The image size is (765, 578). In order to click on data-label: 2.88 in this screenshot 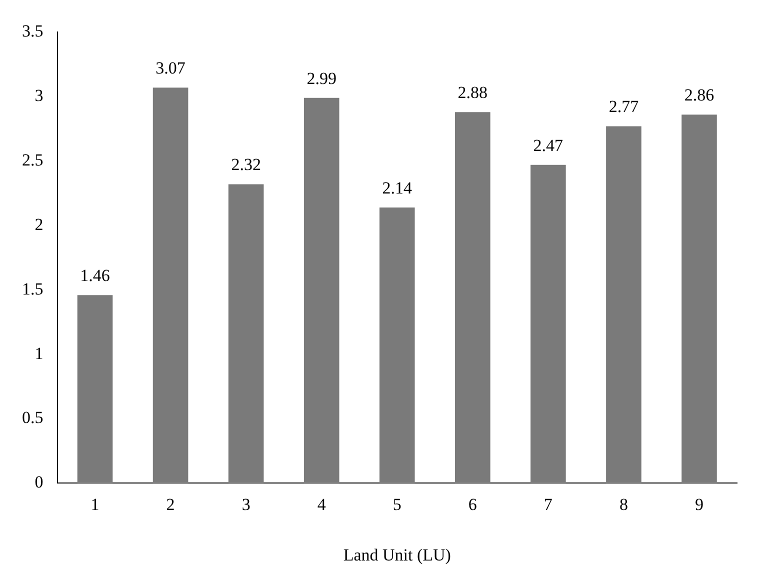, I will do `click(473, 92)`.